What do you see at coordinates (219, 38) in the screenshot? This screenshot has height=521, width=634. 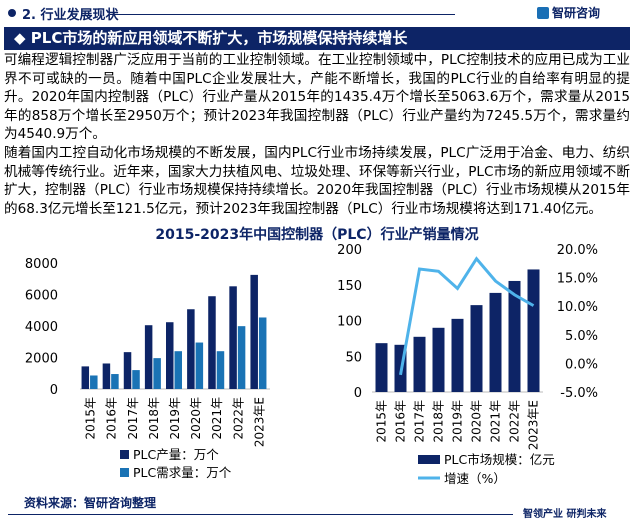 I see `page-title-text: PLC市场的新应用领域不断扩大，市场规模保持持续增长` at bounding box center [219, 38].